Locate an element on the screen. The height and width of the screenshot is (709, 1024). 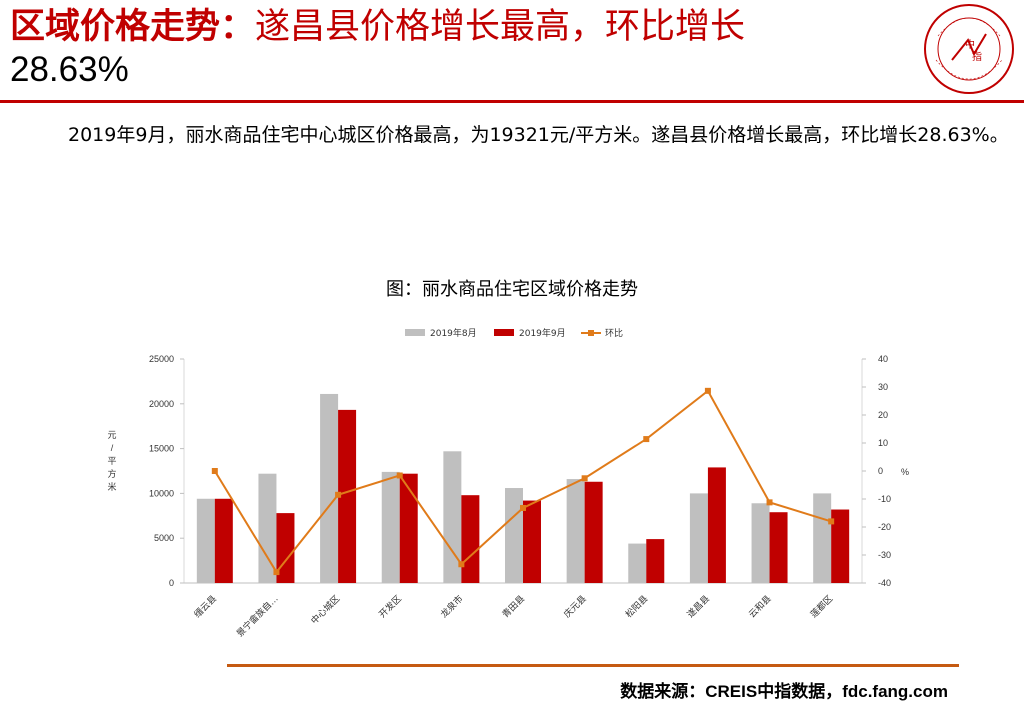
y-tick-label: 25000 is located at coordinates (161, 359).